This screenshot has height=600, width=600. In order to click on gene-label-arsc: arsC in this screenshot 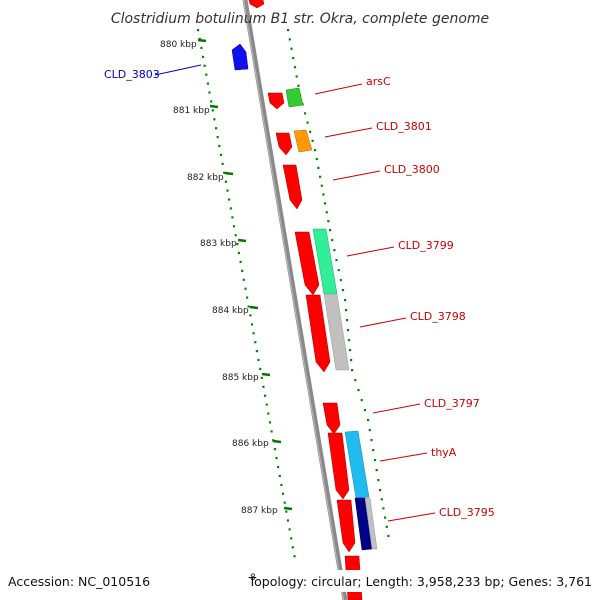, I will do `click(378, 81)`.